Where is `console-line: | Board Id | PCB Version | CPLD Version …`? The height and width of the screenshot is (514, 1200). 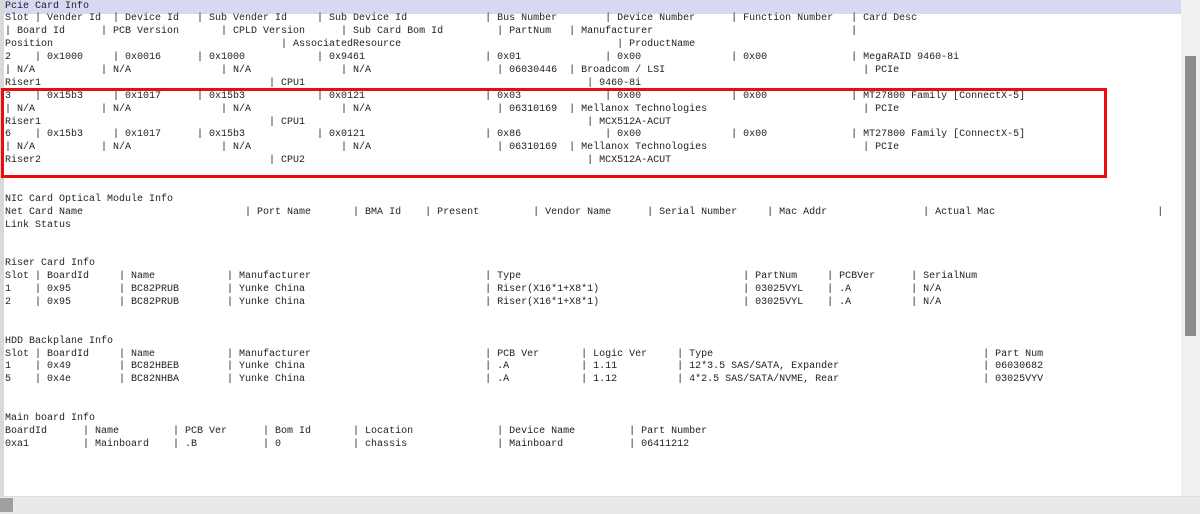 console-line: | Board Id | PCB Version | CPLD Version … is located at coordinates (431, 32).